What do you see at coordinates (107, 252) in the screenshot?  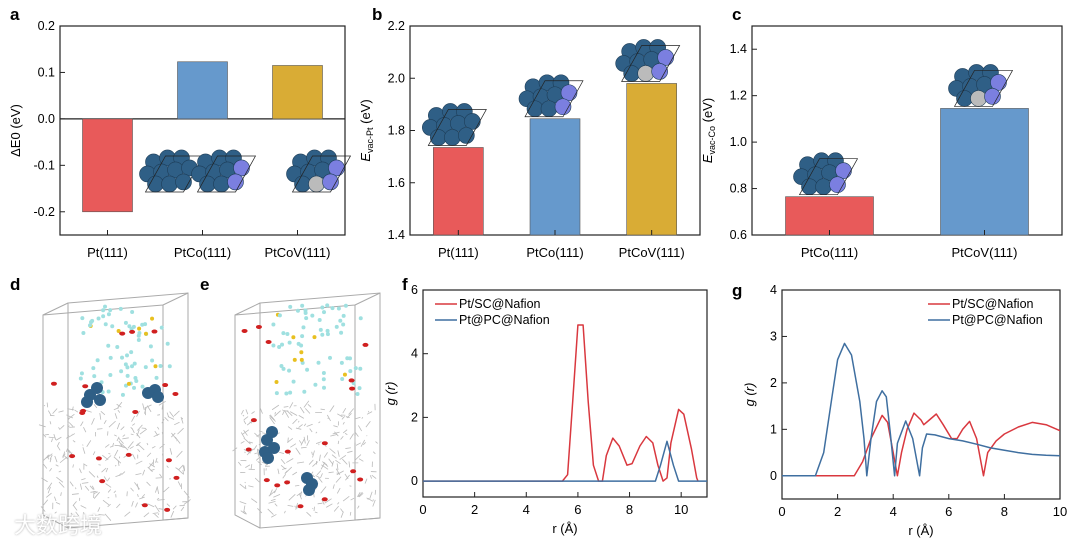 I see `x-tick-label: Pt(111)` at bounding box center [107, 252].